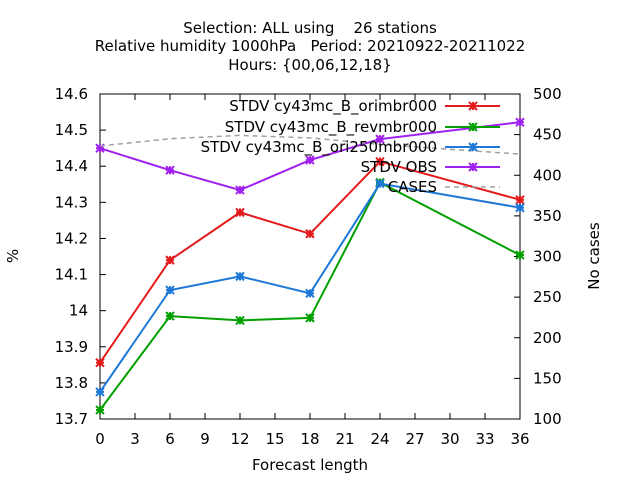  Describe the element at coordinates (547, 216) in the screenshot. I see `y2-tick-label: 350` at that location.